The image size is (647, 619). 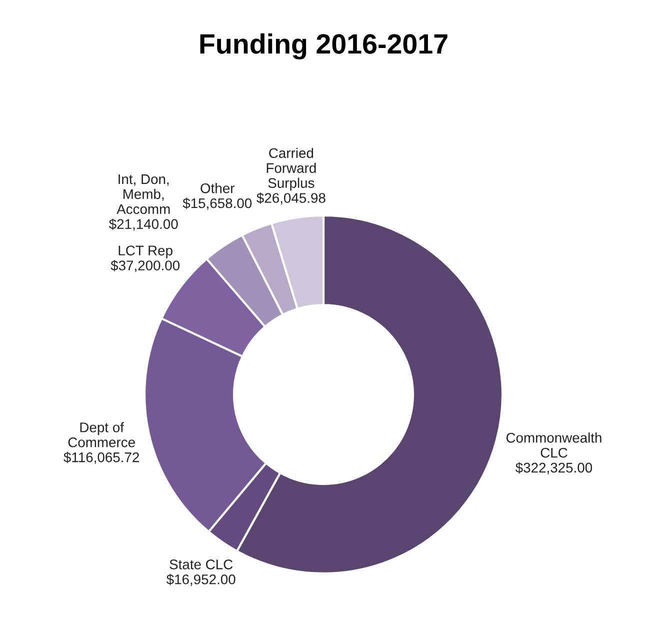 I want to click on slice-label: State CLC, so click(x=201, y=565).